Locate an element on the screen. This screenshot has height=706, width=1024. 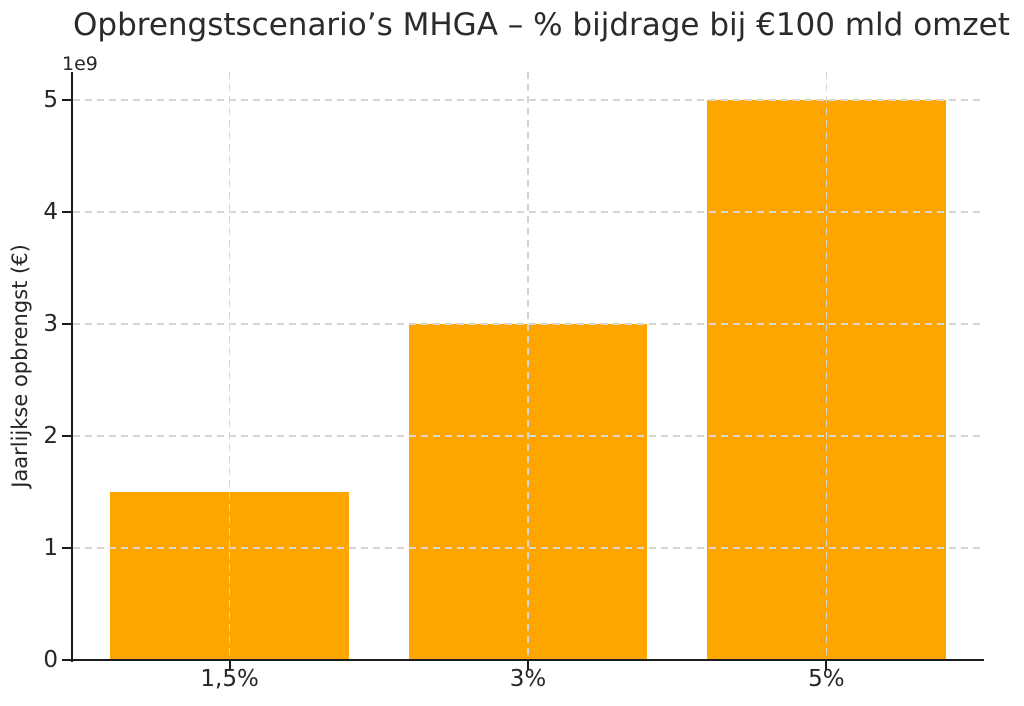
y-axis-offset-label: 1e9 is located at coordinates (80, 64).